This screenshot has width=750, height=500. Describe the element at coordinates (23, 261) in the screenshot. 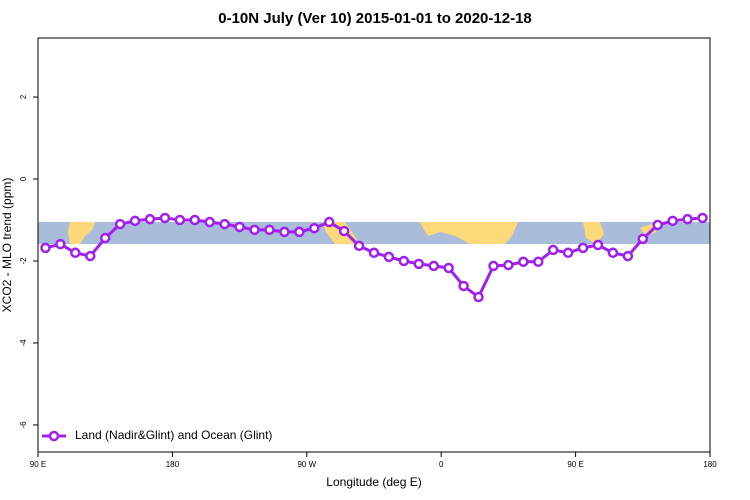

I see `y-tick-label: -2` at that location.